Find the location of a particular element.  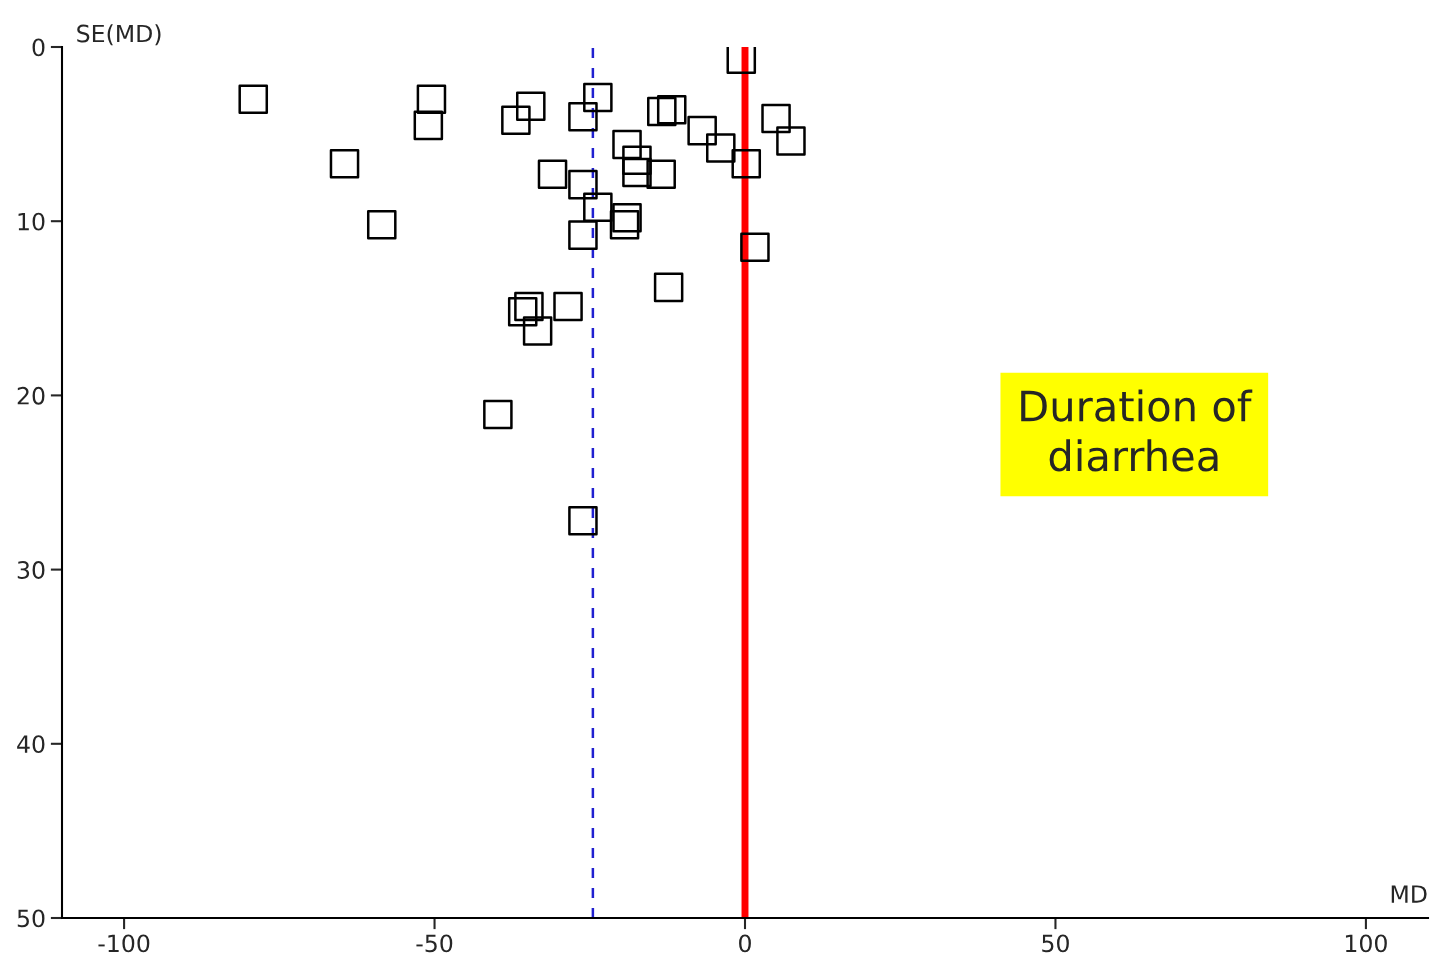

annotation: Duration of diarrhea is located at coordinates (1137, 430).